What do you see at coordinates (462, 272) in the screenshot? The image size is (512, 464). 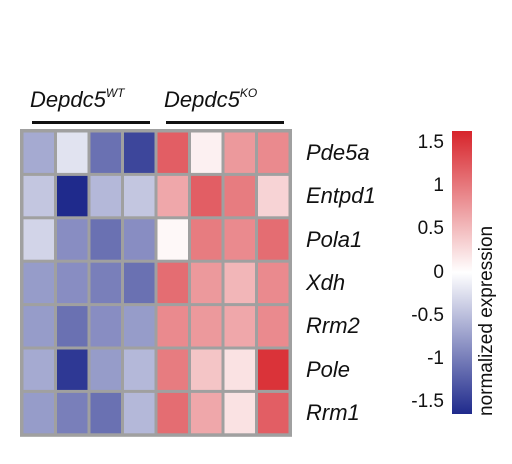 I see `colorbar` at bounding box center [462, 272].